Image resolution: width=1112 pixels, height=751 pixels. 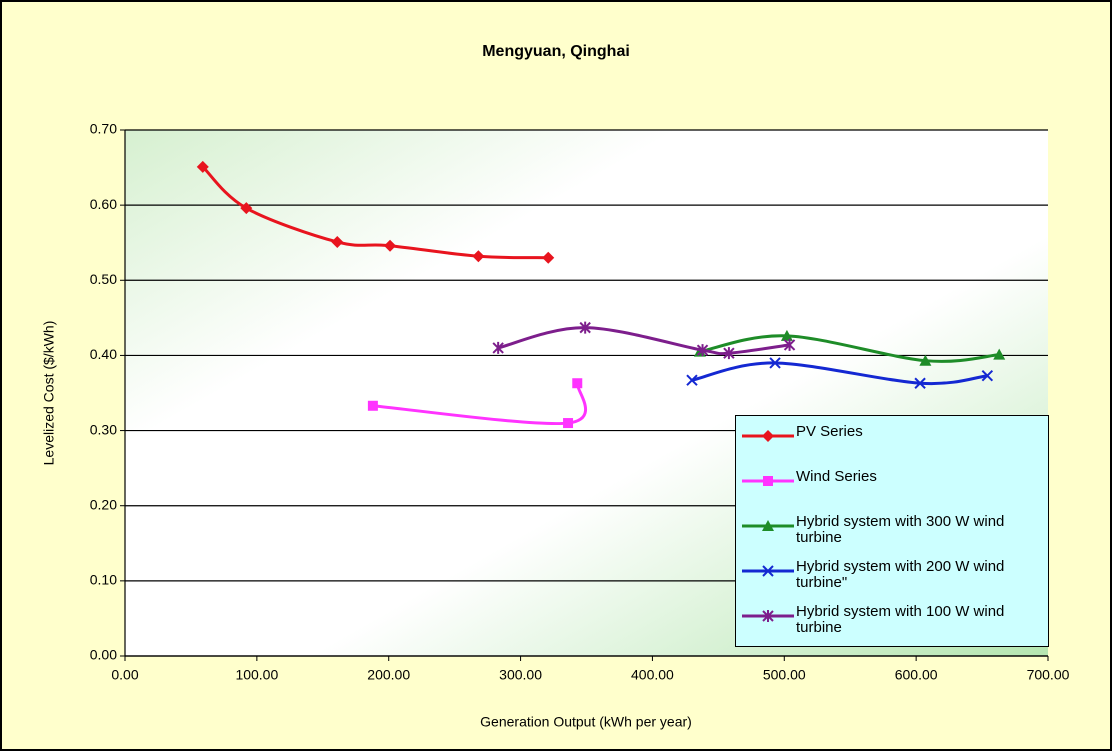 What do you see at coordinates (103, 279) in the screenshot?
I see `y-tick-label: 0.50` at bounding box center [103, 279].